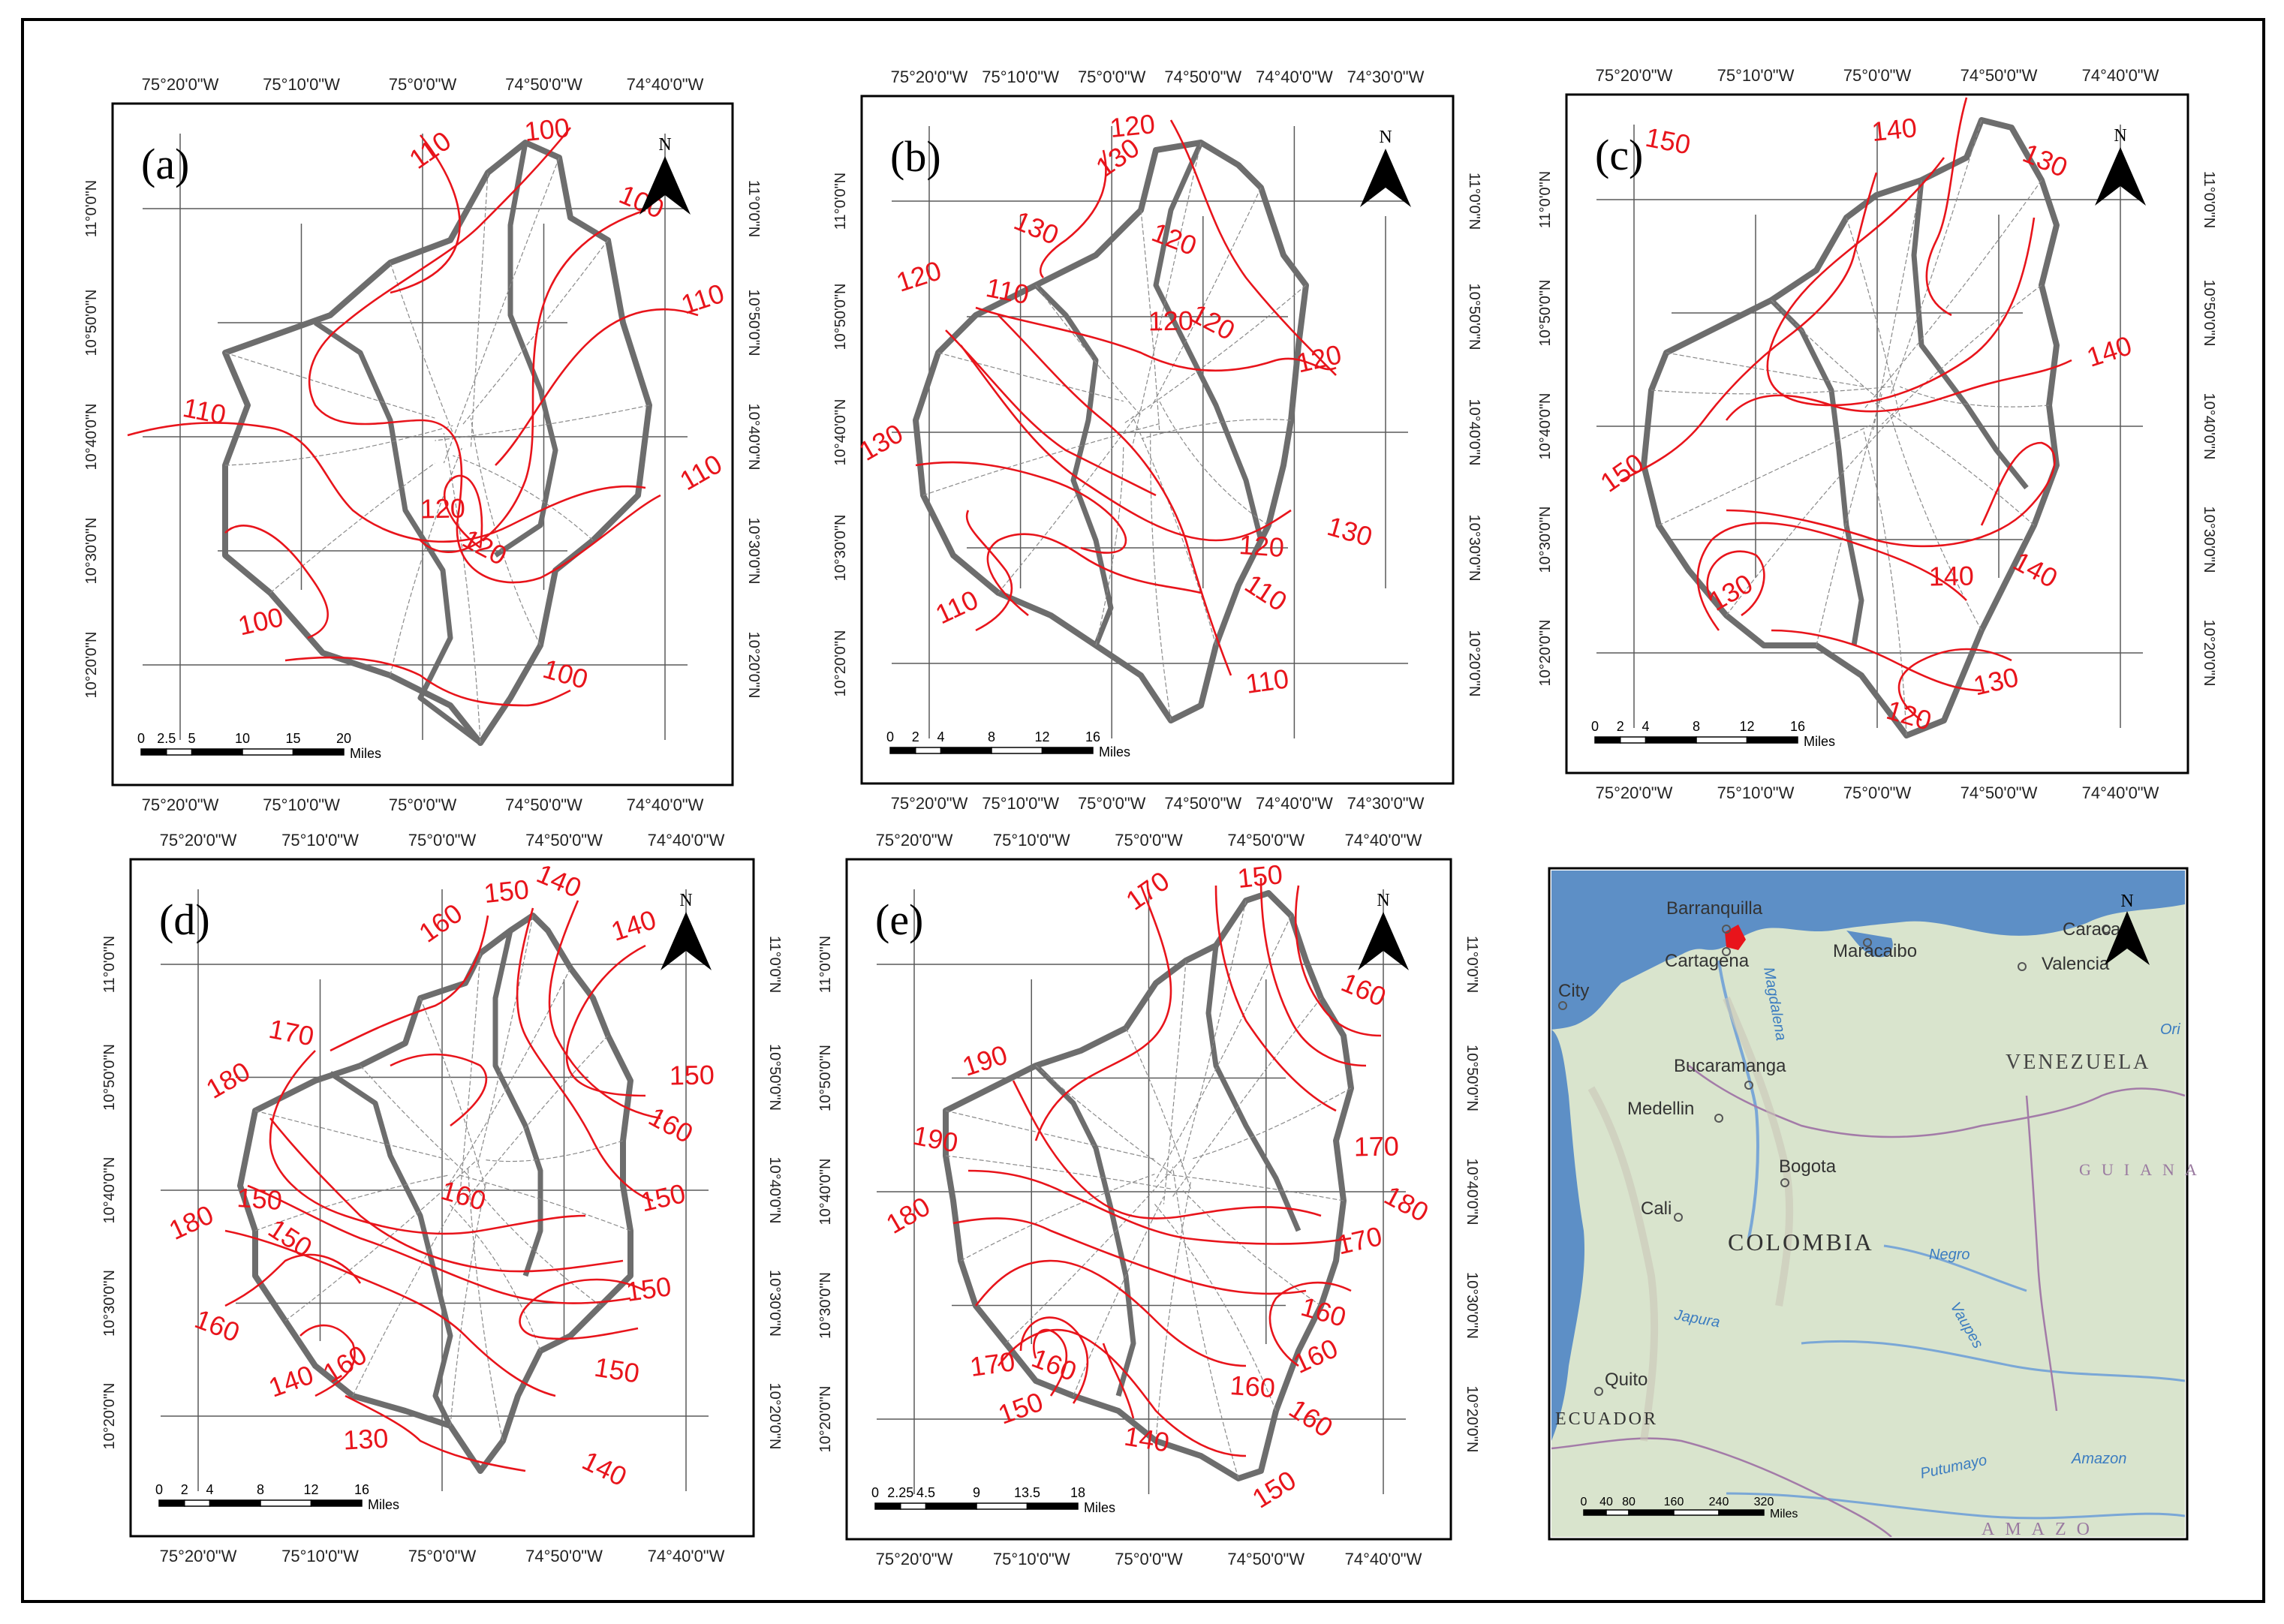  I want to click on scale-tick-label: 0, so click(159, 1489).